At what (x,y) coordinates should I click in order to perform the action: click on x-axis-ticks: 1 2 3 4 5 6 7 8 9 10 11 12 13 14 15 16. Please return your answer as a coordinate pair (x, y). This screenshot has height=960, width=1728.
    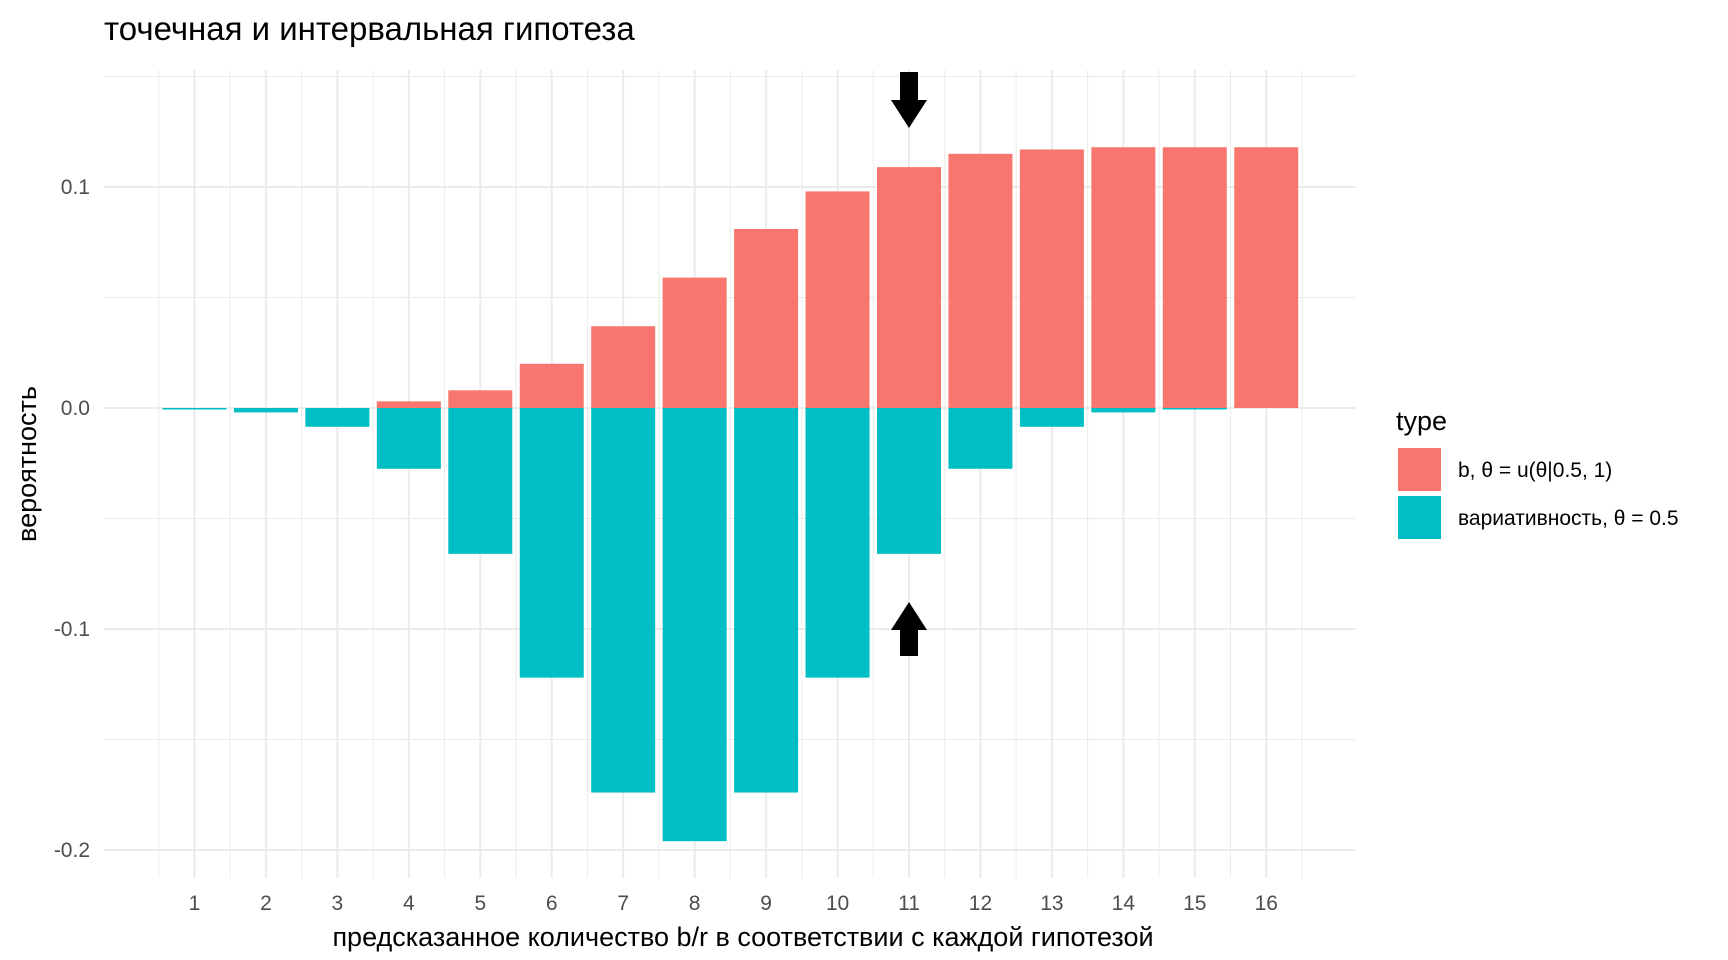
    Looking at the image, I should click on (733, 903).